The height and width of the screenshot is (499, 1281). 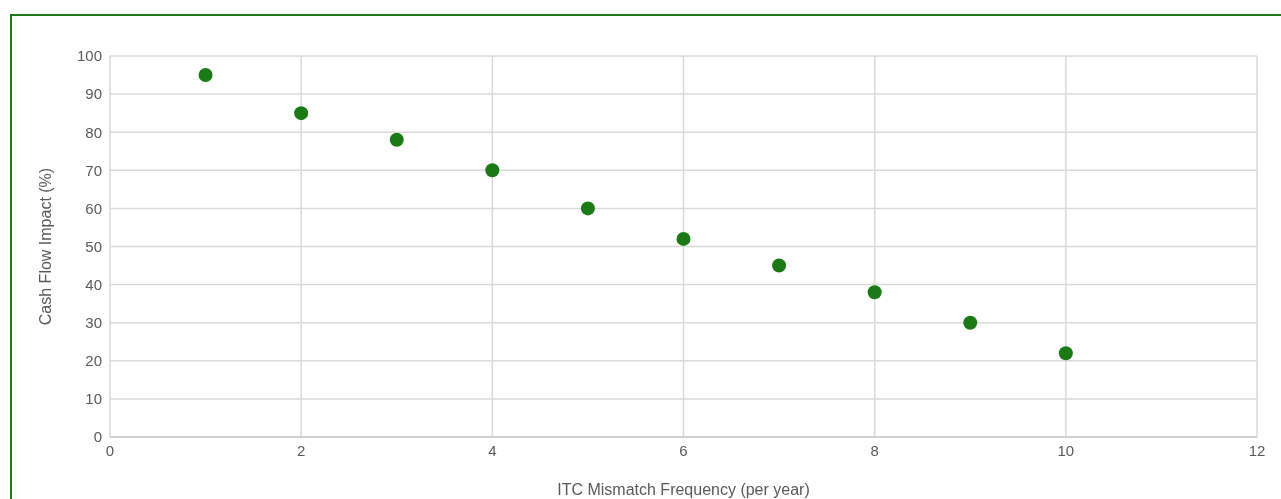 I want to click on y-tick-label: 30, so click(x=93, y=323).